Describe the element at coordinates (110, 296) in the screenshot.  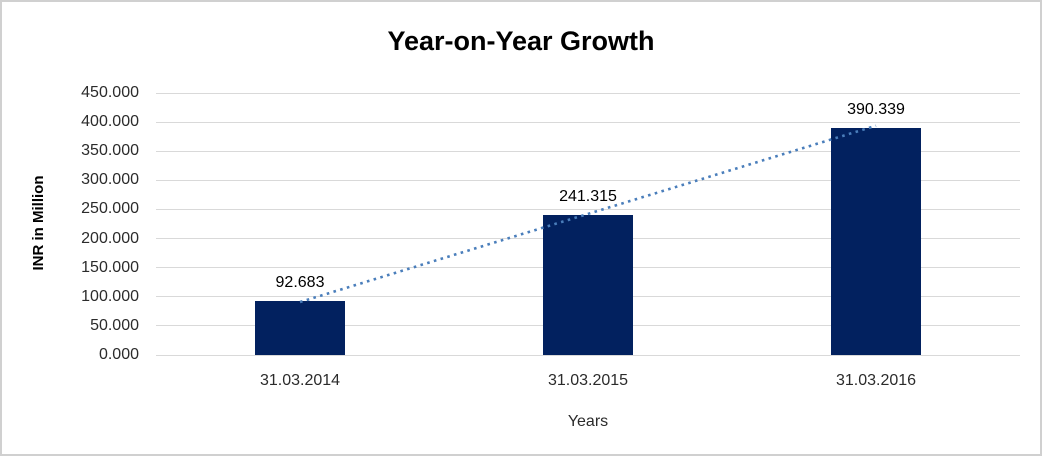
I see `y-tick-label: 100.000` at that location.